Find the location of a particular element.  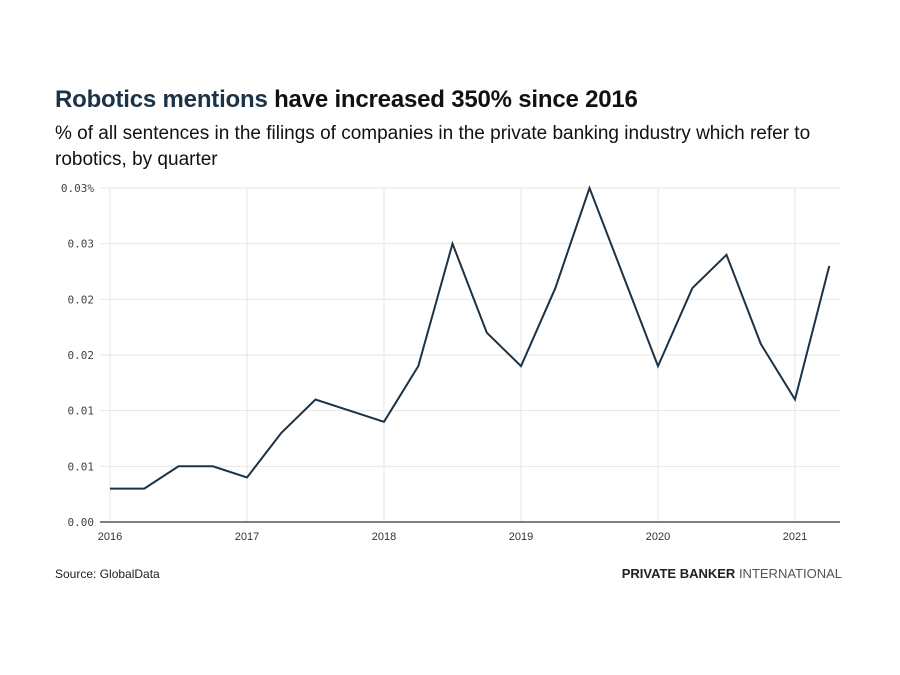

y-axis: 0.00 0.01 0.01 0.02 0.02 0.03 0.03% is located at coordinates (77, 355).